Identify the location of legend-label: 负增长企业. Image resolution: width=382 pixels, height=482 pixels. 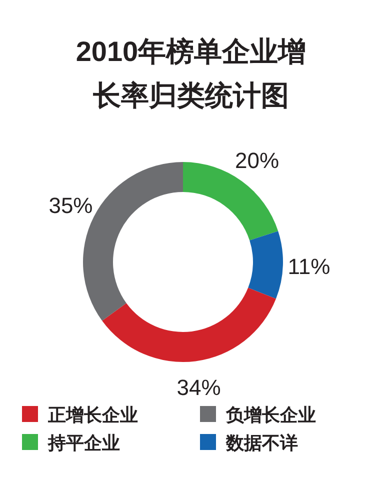
(271, 415).